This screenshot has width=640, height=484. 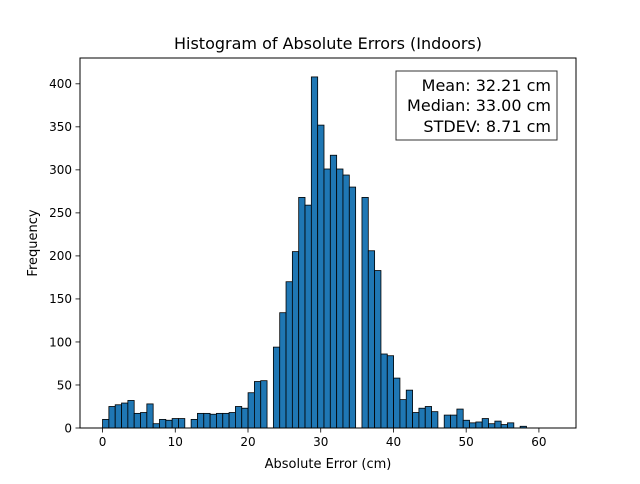 What do you see at coordinates (60, 170) in the screenshot?
I see `y-tick-label: 300` at bounding box center [60, 170].